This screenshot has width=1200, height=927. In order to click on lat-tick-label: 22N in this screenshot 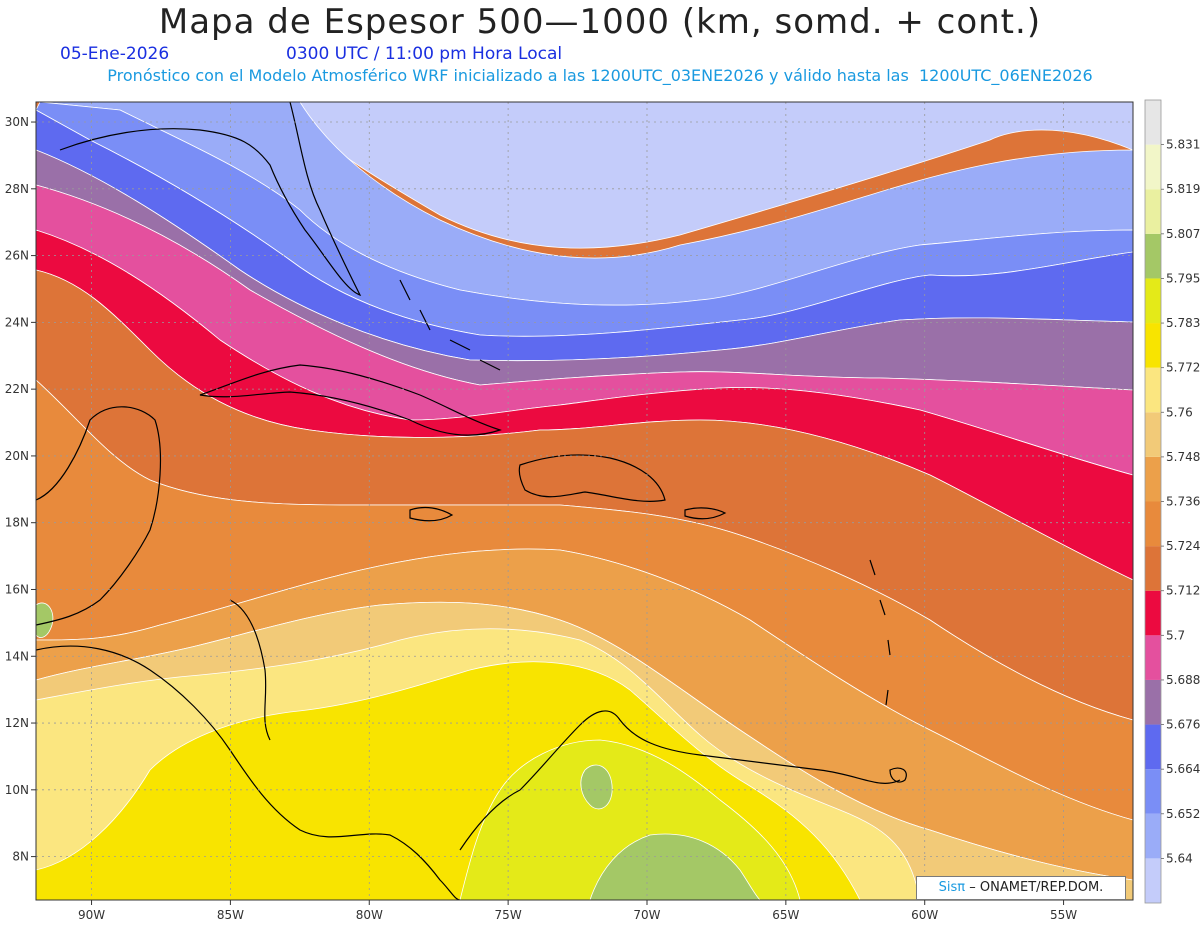, I will do `click(17, 389)`.